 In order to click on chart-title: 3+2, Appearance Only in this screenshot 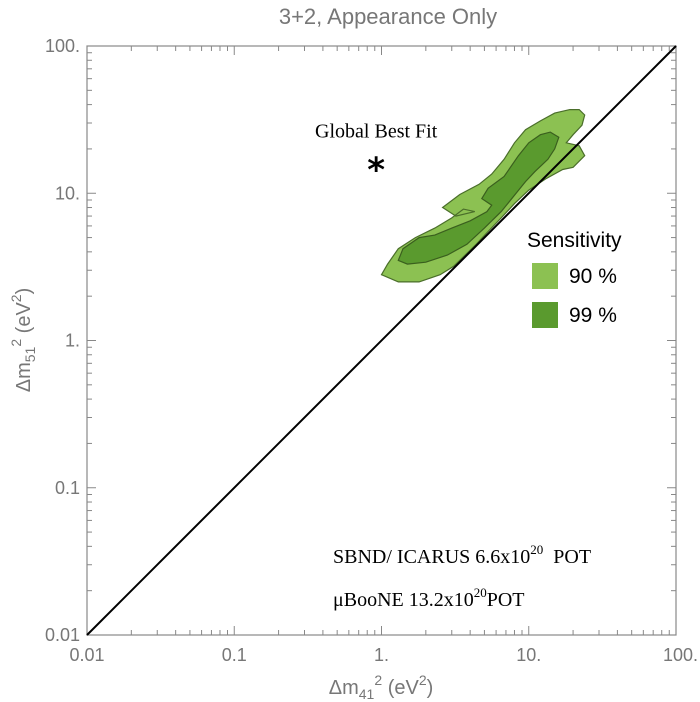, I will do `click(388, 16)`.